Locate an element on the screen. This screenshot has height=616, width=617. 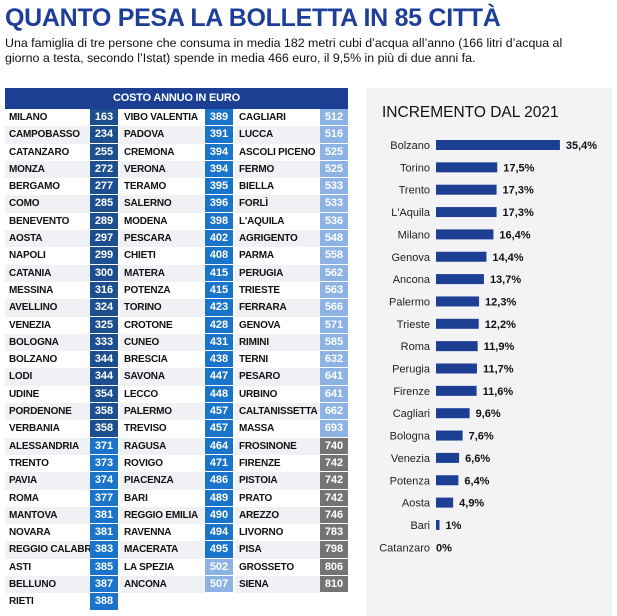
table-row: CATANZARO 255 is located at coordinates (61, 152).